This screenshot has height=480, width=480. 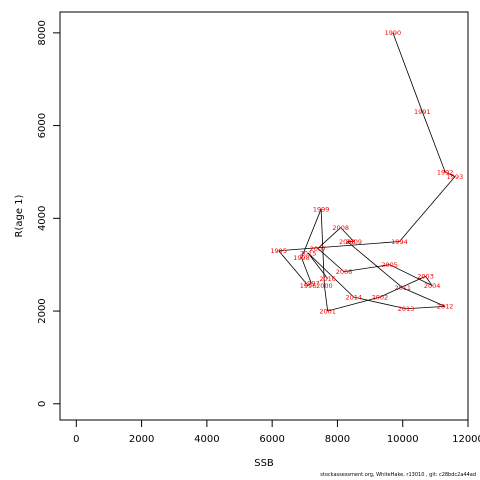 What do you see at coordinates (327, 279) in the screenshot?
I see `point-label-2016: 2016` at bounding box center [327, 279].